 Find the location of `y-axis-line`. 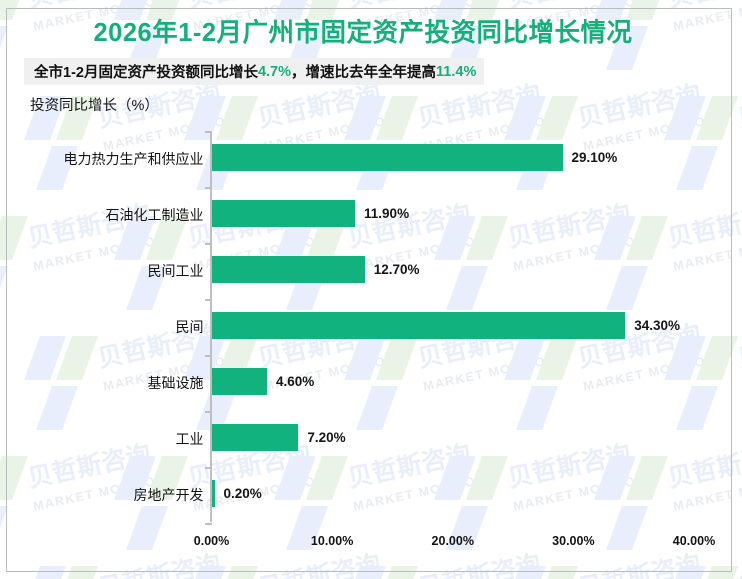

y-axis-line is located at coordinates (211, 326).